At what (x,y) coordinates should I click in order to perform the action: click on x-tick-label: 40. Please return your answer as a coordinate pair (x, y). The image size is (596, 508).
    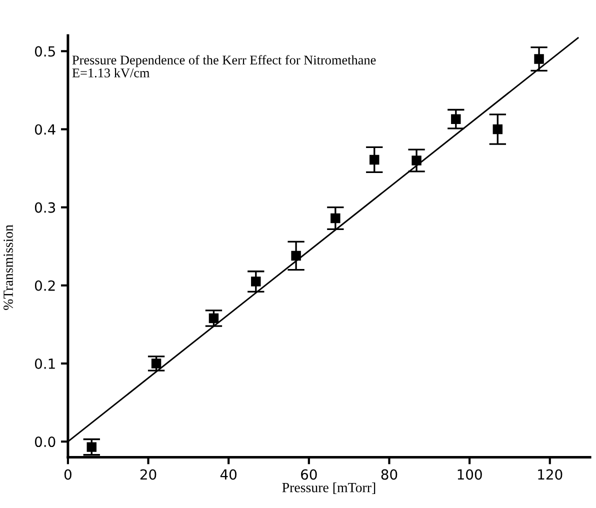
    Looking at the image, I should click on (228, 474).